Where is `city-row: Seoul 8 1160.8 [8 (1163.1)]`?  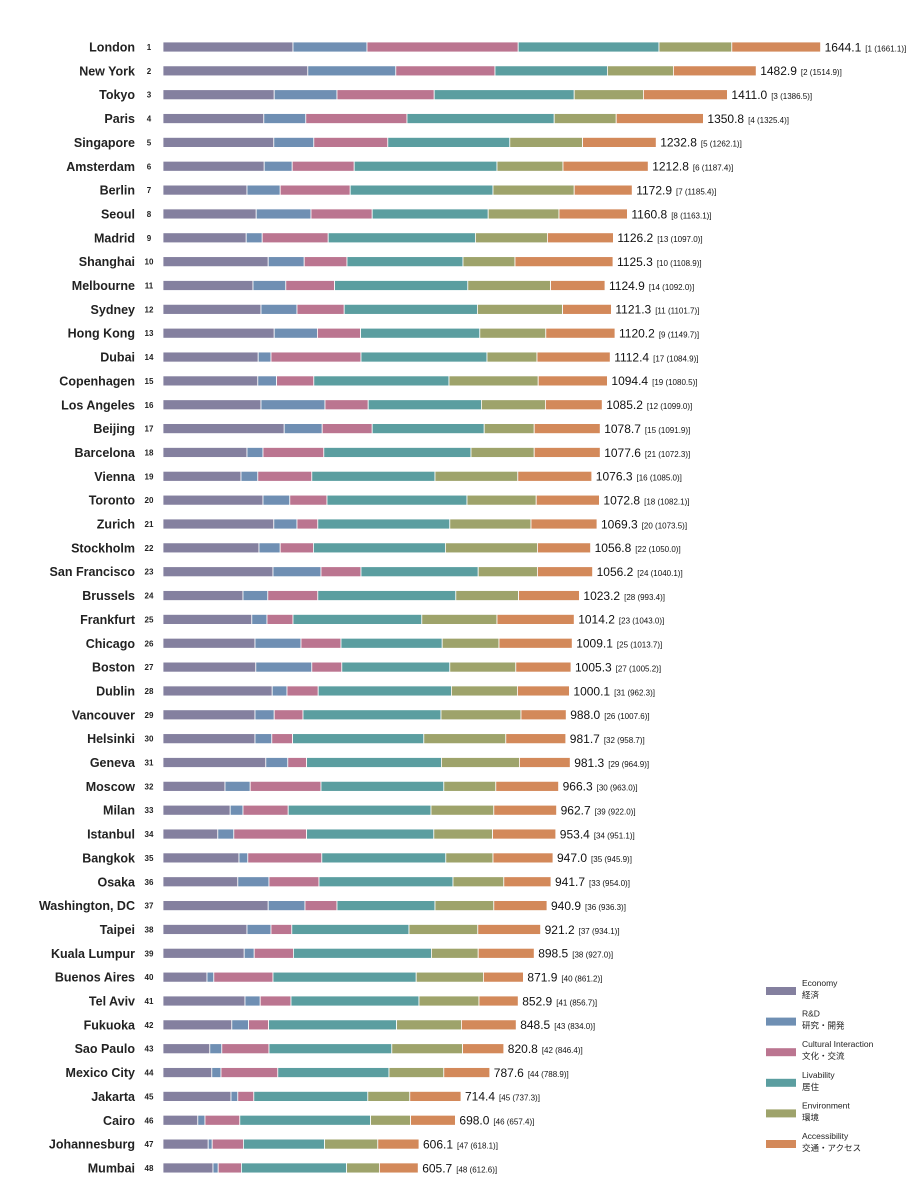
city-row: Seoul 8 1160.8 [8 (1163.1)] is located at coordinates (406, 214).